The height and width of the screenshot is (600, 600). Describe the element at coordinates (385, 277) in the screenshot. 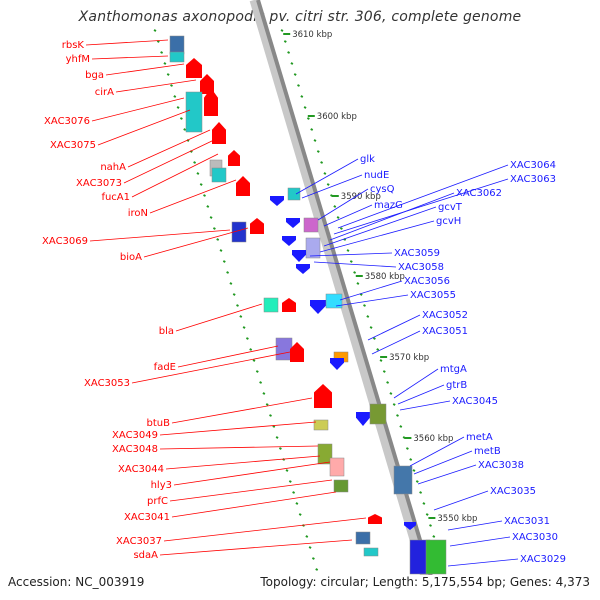

I see `ruler-label: 3580 kbp` at that location.